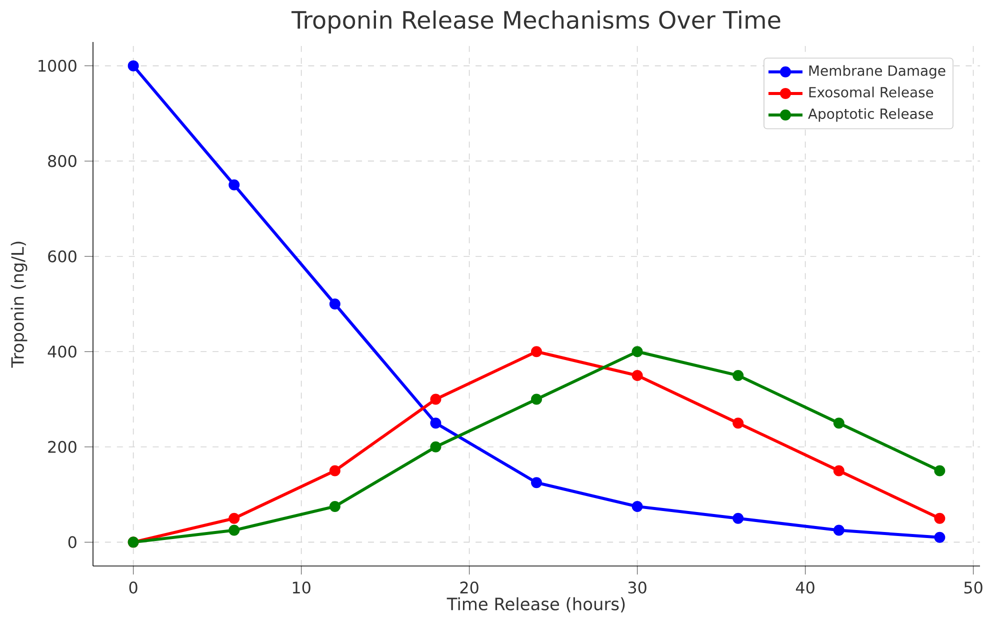 The height and width of the screenshot is (618, 986). Describe the element at coordinates (973, 588) in the screenshot. I see `x-tick-label: 50` at that location.